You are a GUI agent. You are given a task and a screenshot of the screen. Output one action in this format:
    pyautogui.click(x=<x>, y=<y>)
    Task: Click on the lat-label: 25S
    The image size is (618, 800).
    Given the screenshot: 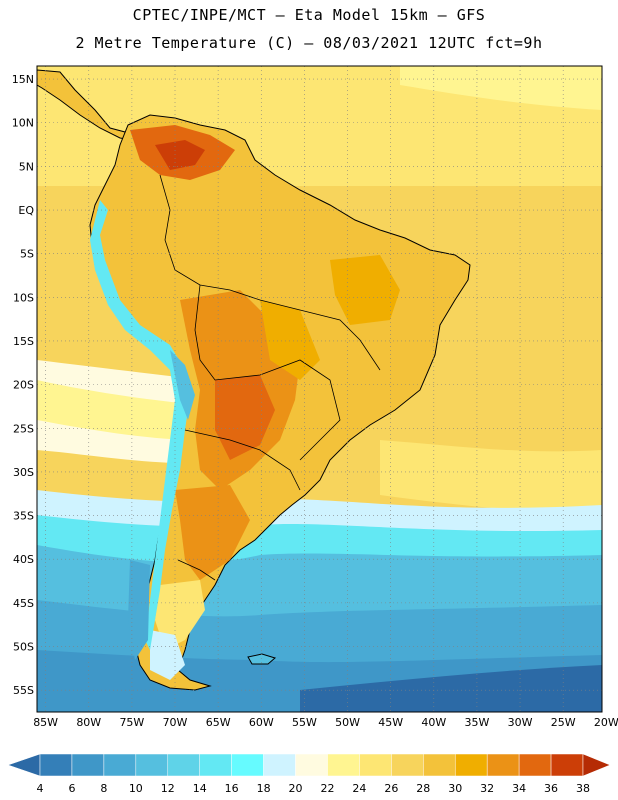 What is the action you would take?
    pyautogui.click(x=23, y=428)
    